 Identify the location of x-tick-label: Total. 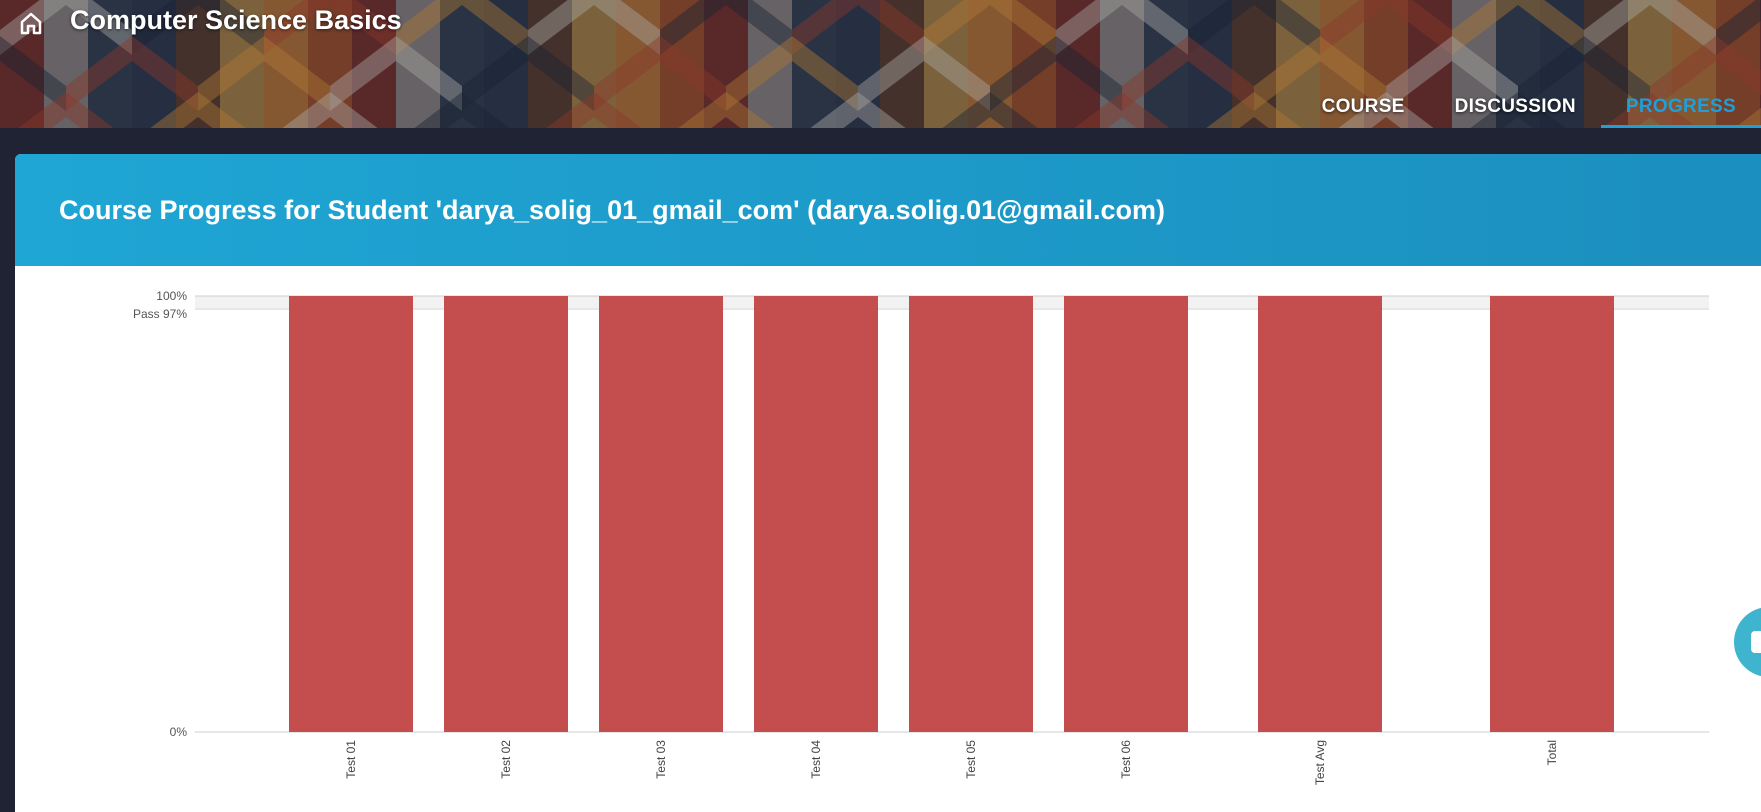
(1552, 752).